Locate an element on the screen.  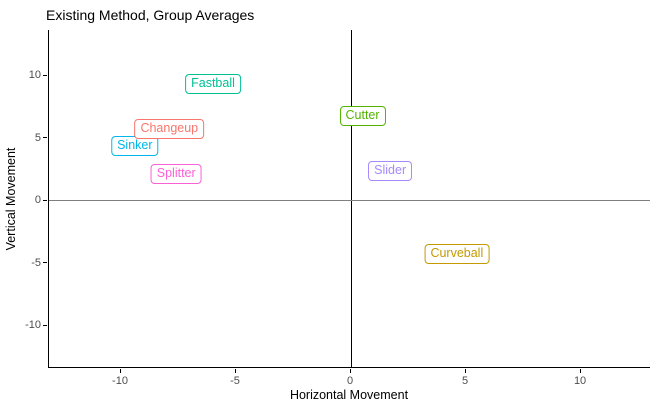
y-tick-label: -5 is located at coordinates (36, 262).